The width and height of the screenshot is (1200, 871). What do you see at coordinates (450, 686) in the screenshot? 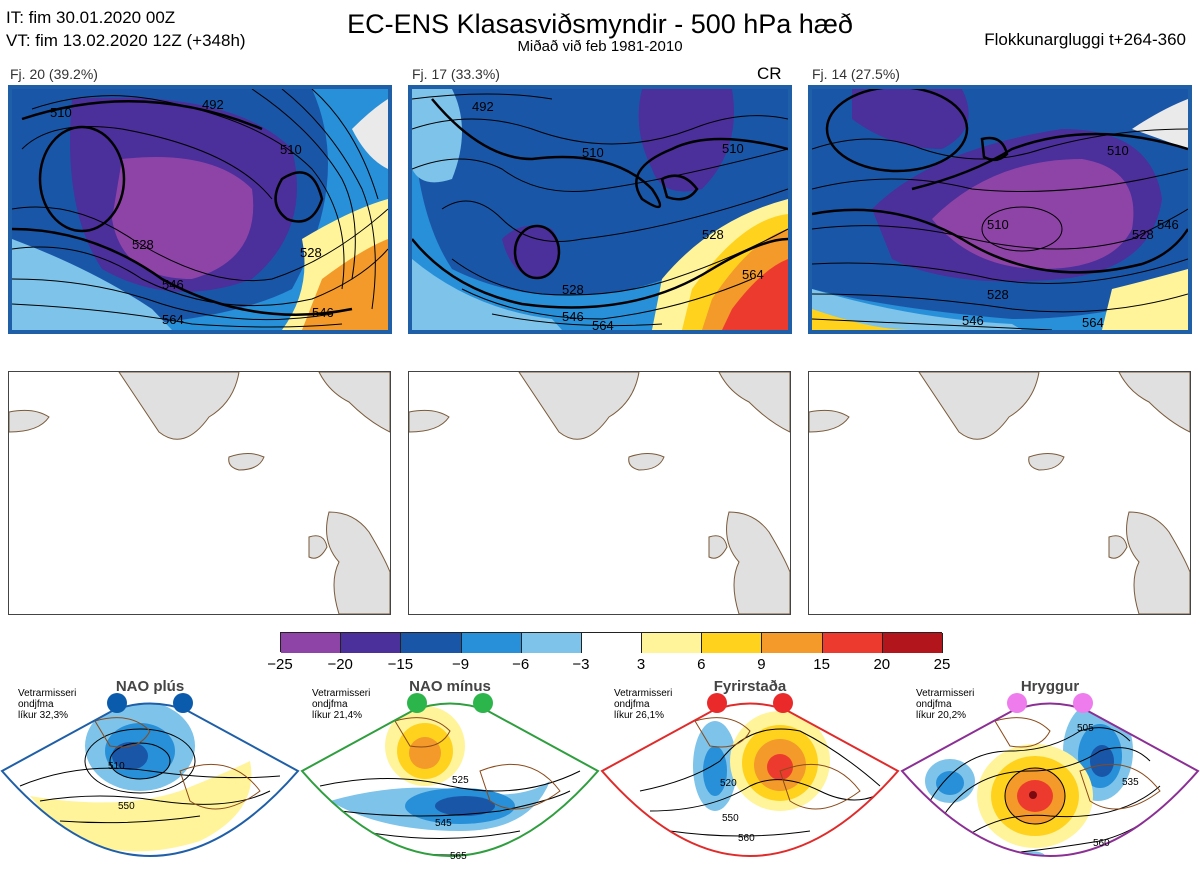
I see `regime-name: NAO mínus` at bounding box center [450, 686].